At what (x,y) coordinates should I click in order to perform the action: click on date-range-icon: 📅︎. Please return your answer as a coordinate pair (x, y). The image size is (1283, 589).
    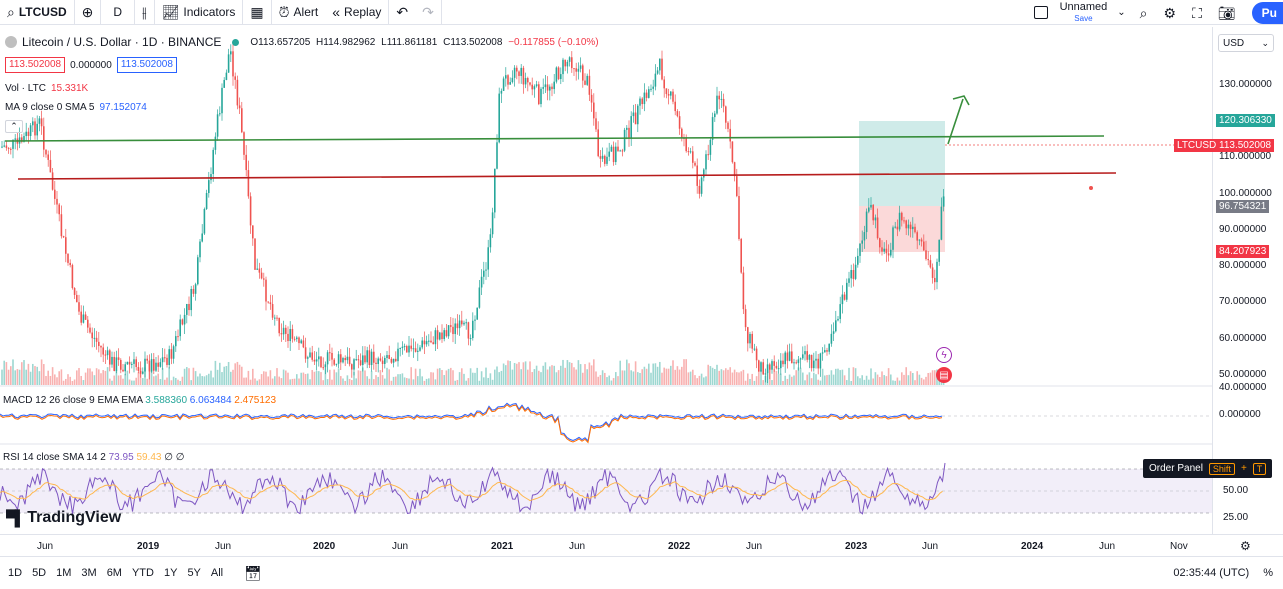
    Looking at the image, I should click on (253, 572).